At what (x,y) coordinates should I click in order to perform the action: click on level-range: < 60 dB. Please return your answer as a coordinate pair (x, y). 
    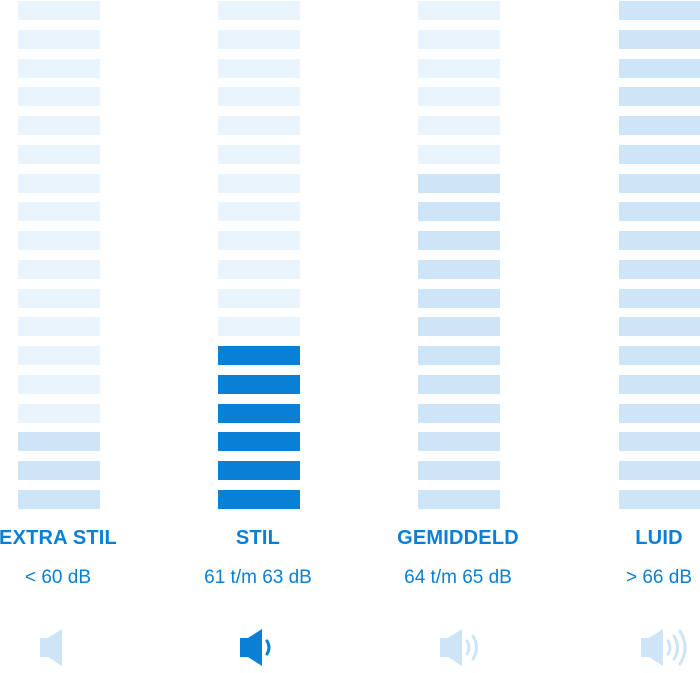
    Looking at the image, I should click on (58, 577).